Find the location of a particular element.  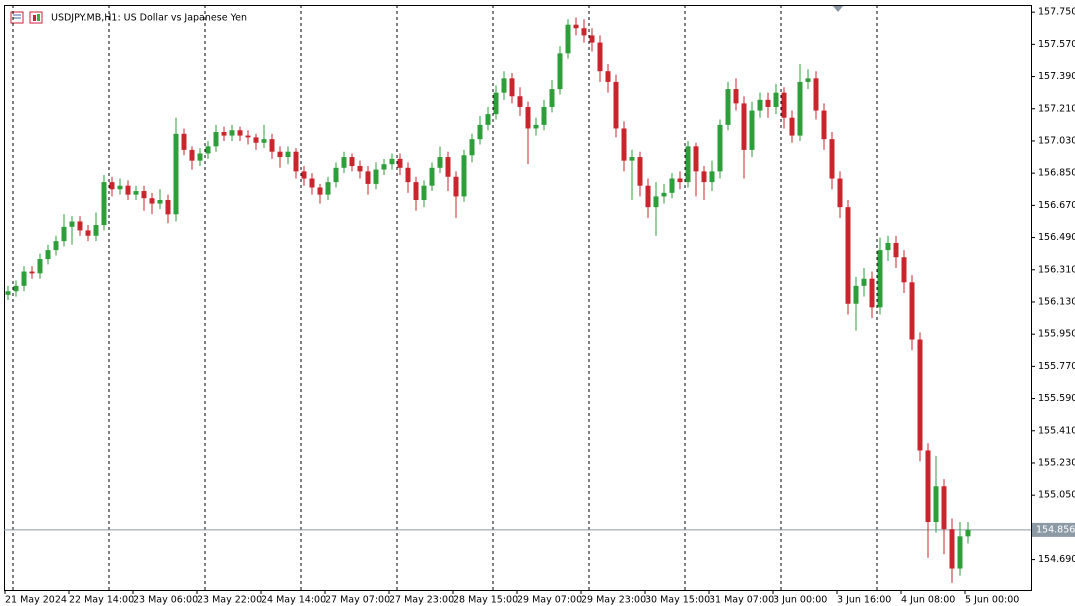

icon is located at coordinates (34, 18).